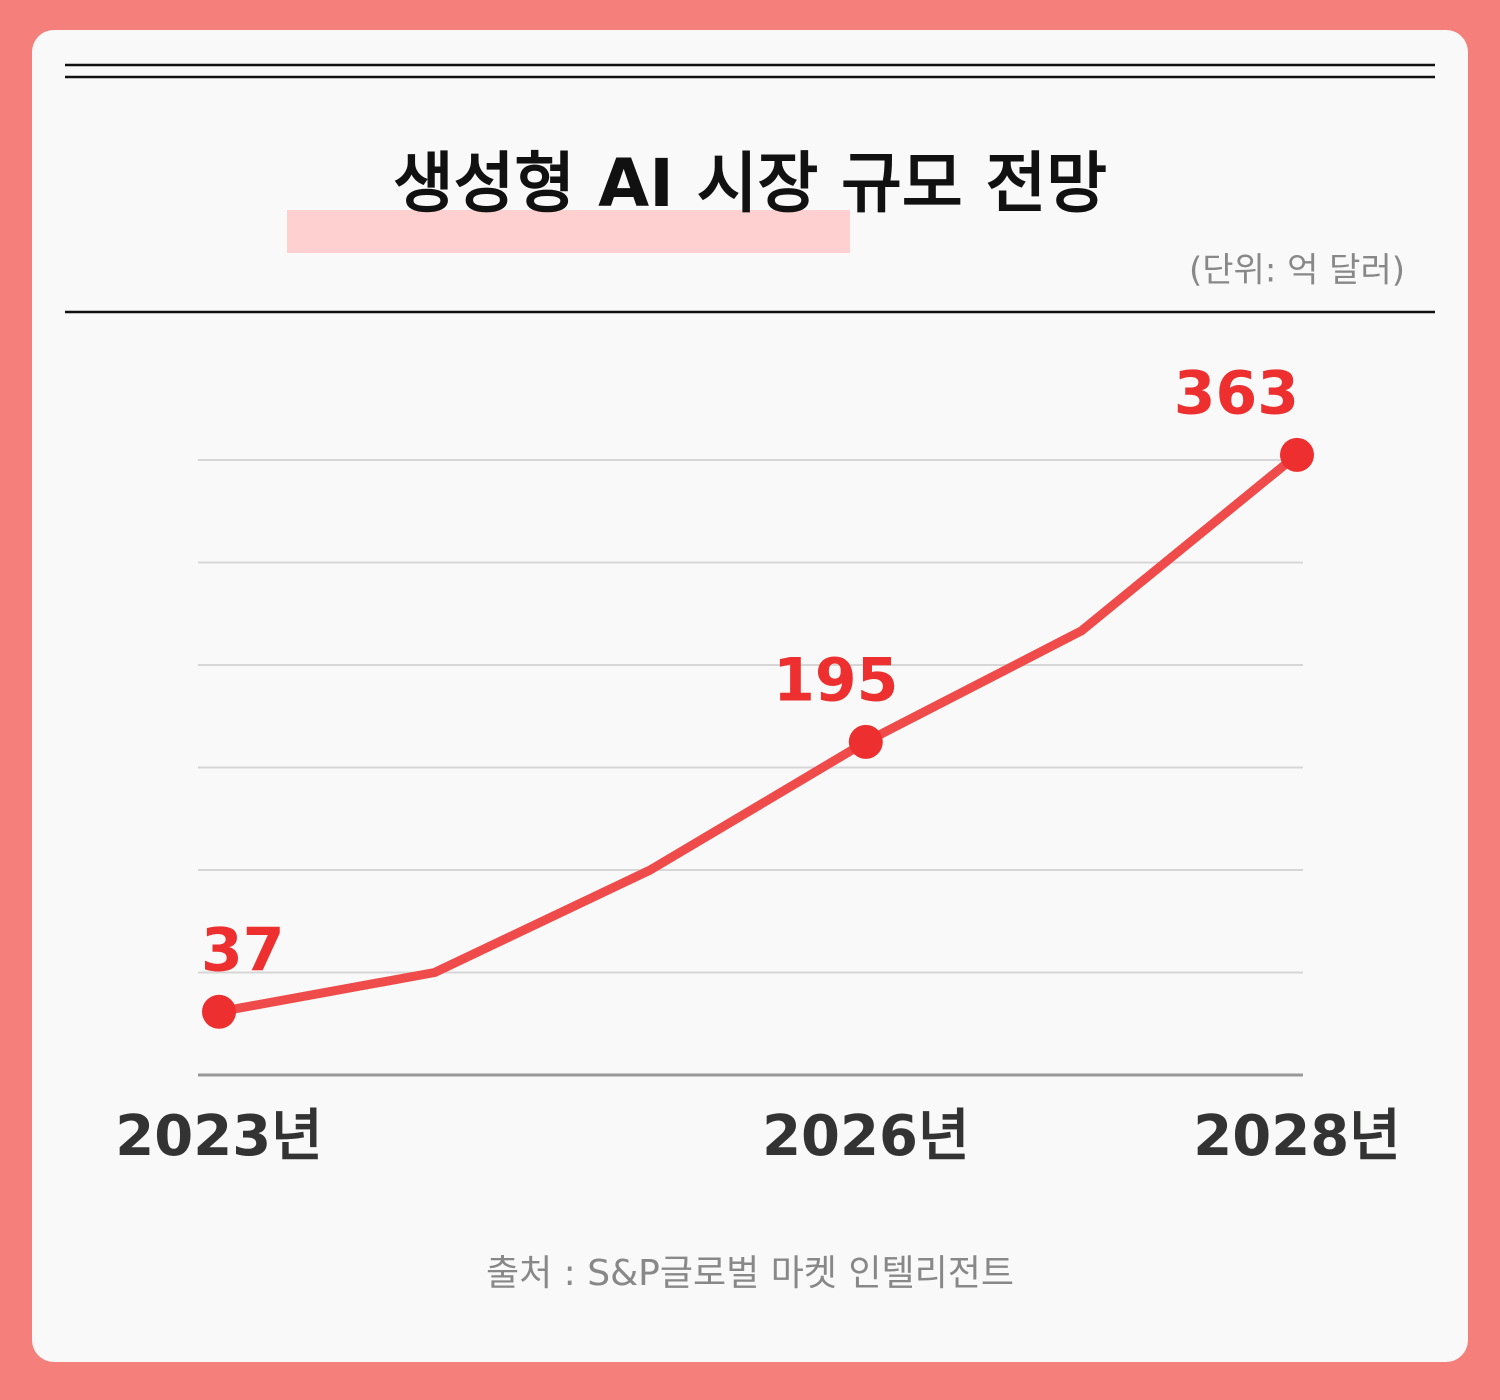  What do you see at coordinates (568, 231) in the screenshot?
I see `highlight` at bounding box center [568, 231].